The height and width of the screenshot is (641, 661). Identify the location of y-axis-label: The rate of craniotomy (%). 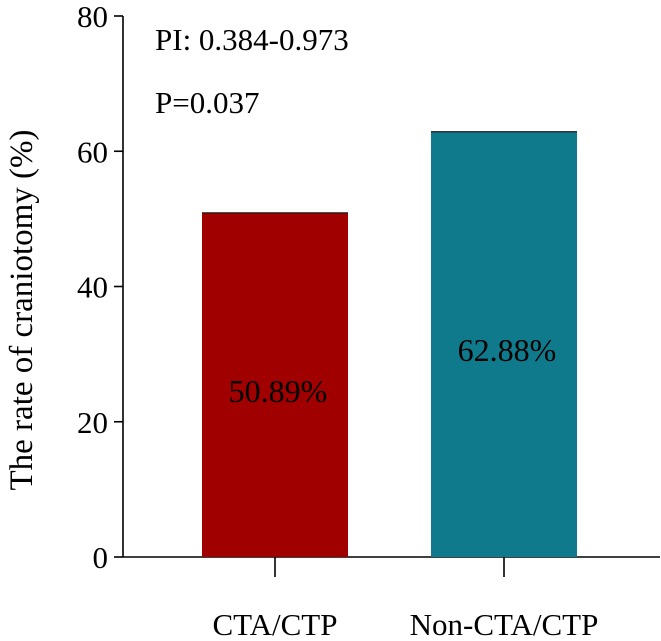
(22, 309).